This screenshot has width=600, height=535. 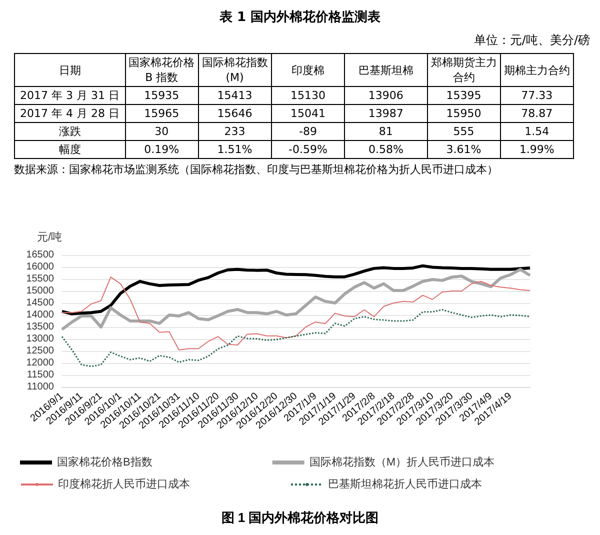 What do you see at coordinates (40, 279) in the screenshot?
I see `y-tick-label: 15500` at bounding box center [40, 279].